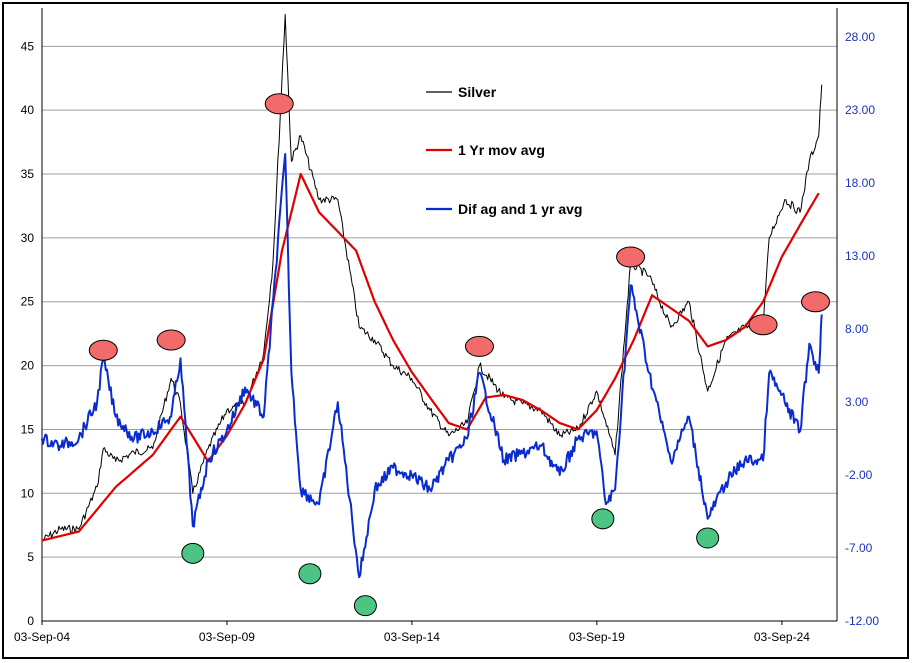 This screenshot has height=663, width=913. What do you see at coordinates (30, 621) in the screenshot?
I see `left-tick-label: 0` at bounding box center [30, 621].